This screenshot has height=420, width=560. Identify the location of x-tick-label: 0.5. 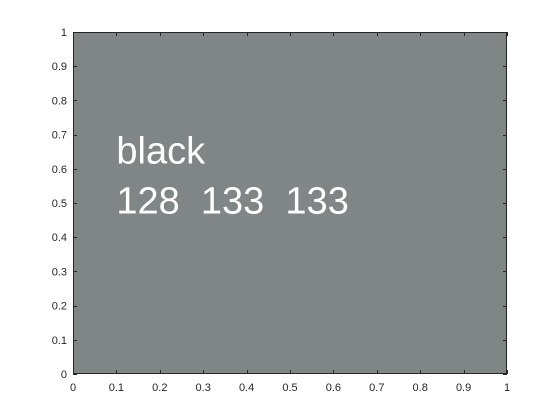
(289, 388).